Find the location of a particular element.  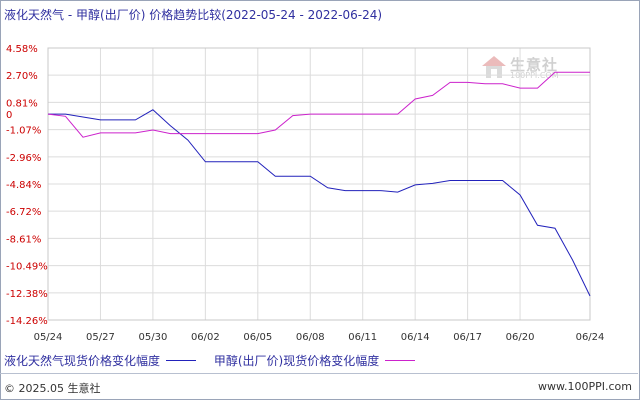

x-tick-label: 06/20 is located at coordinates (520, 337).